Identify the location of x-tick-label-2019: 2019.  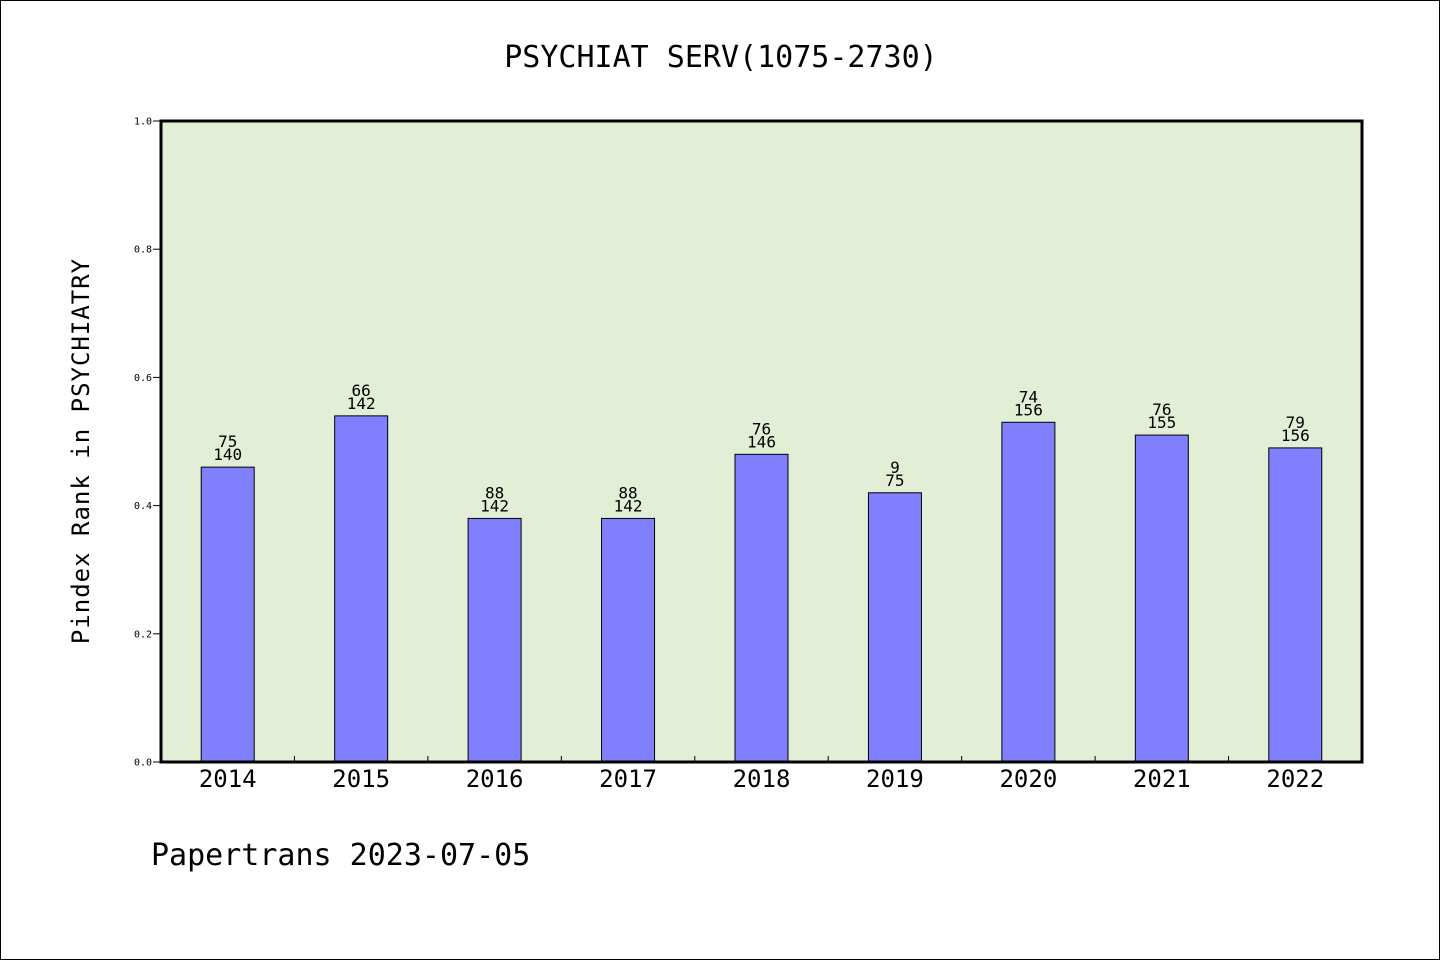
(895, 779).